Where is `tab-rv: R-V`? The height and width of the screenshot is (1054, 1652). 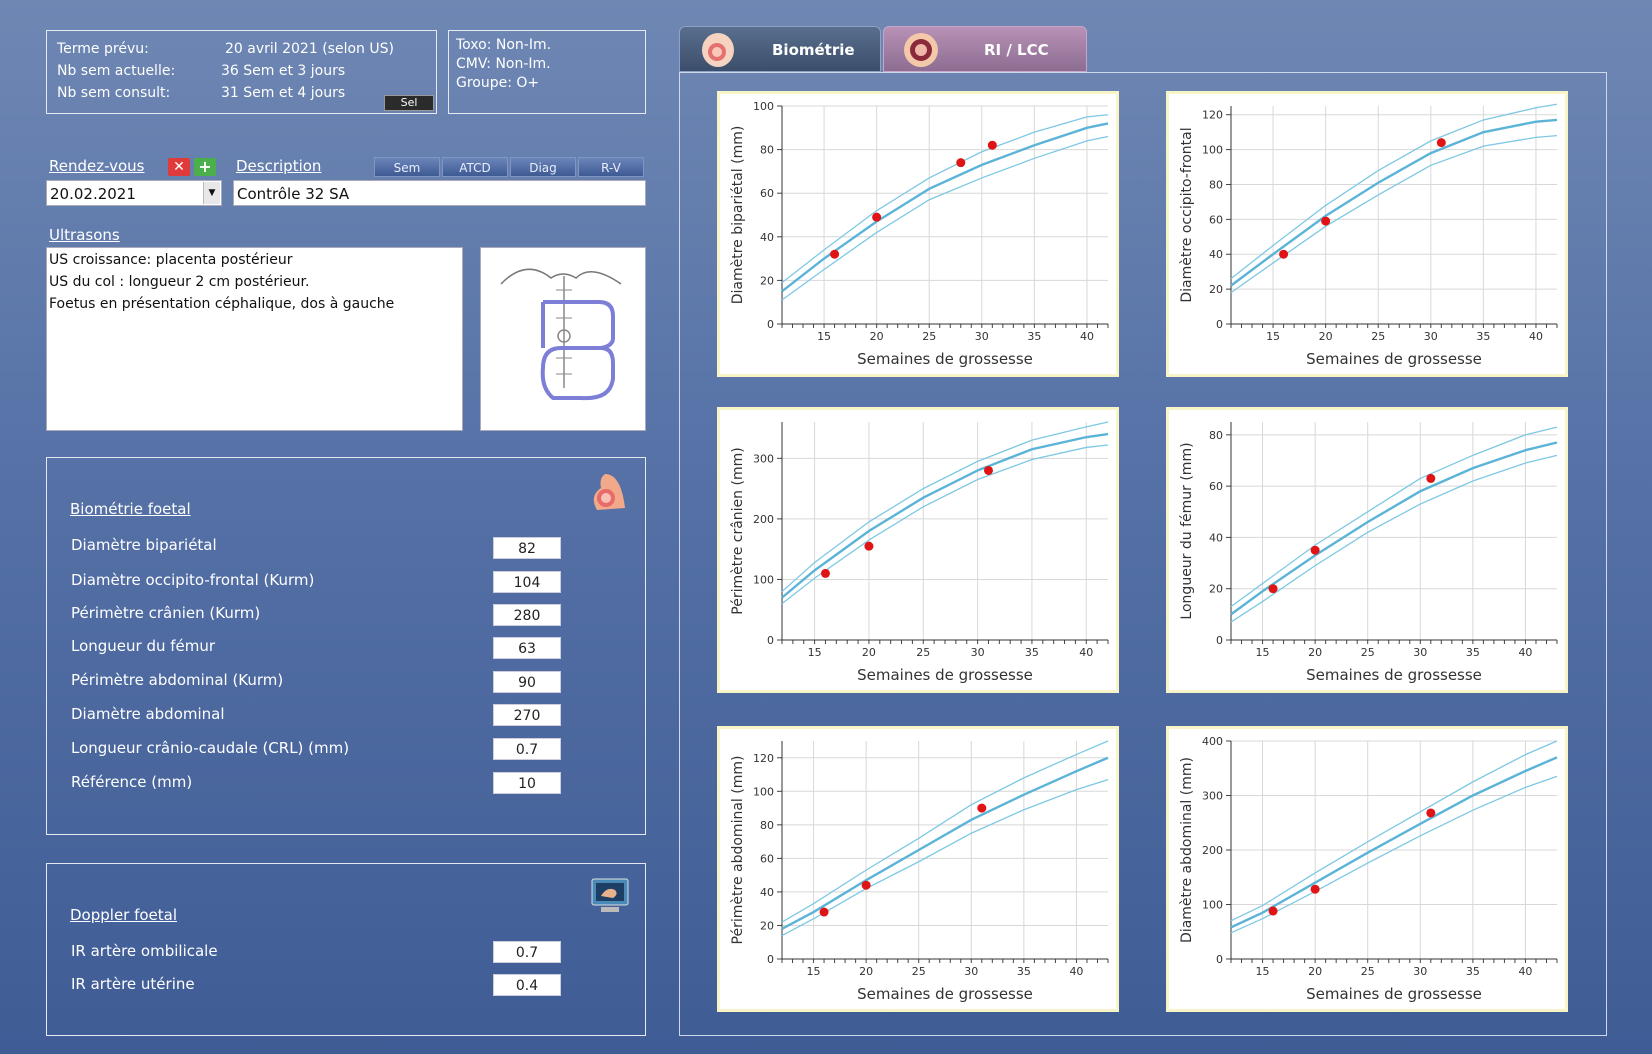 tab-rv: R-V is located at coordinates (611, 167).